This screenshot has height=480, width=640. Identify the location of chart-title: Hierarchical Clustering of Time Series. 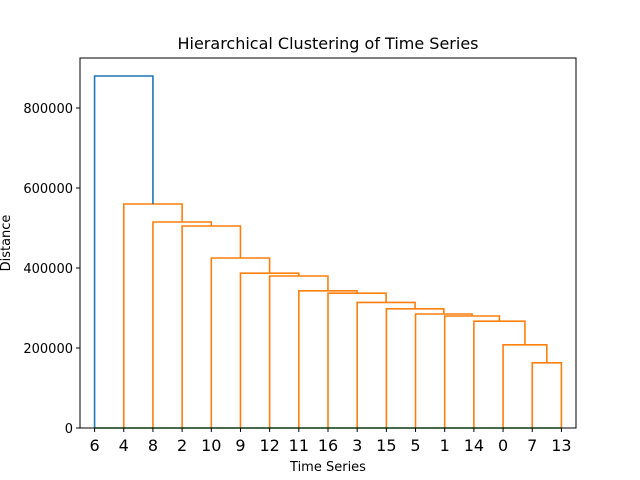
(327, 43).